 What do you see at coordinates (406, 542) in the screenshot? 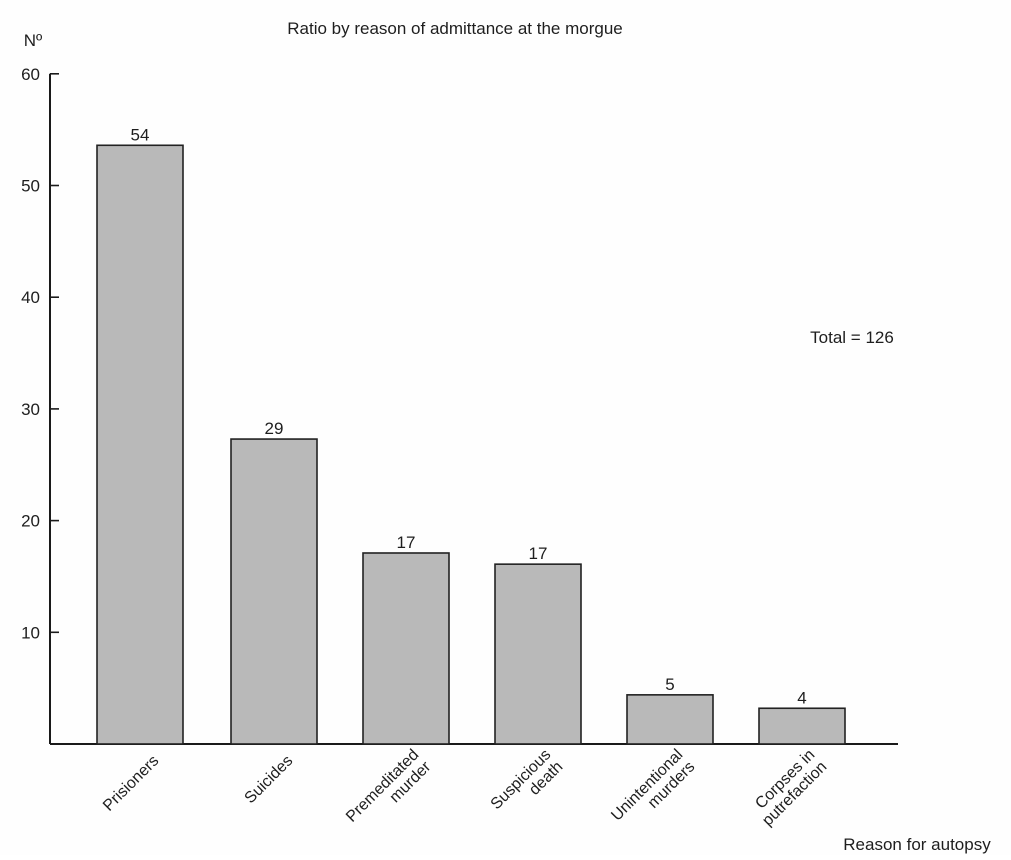
I see `data-label-3: 17` at bounding box center [406, 542].